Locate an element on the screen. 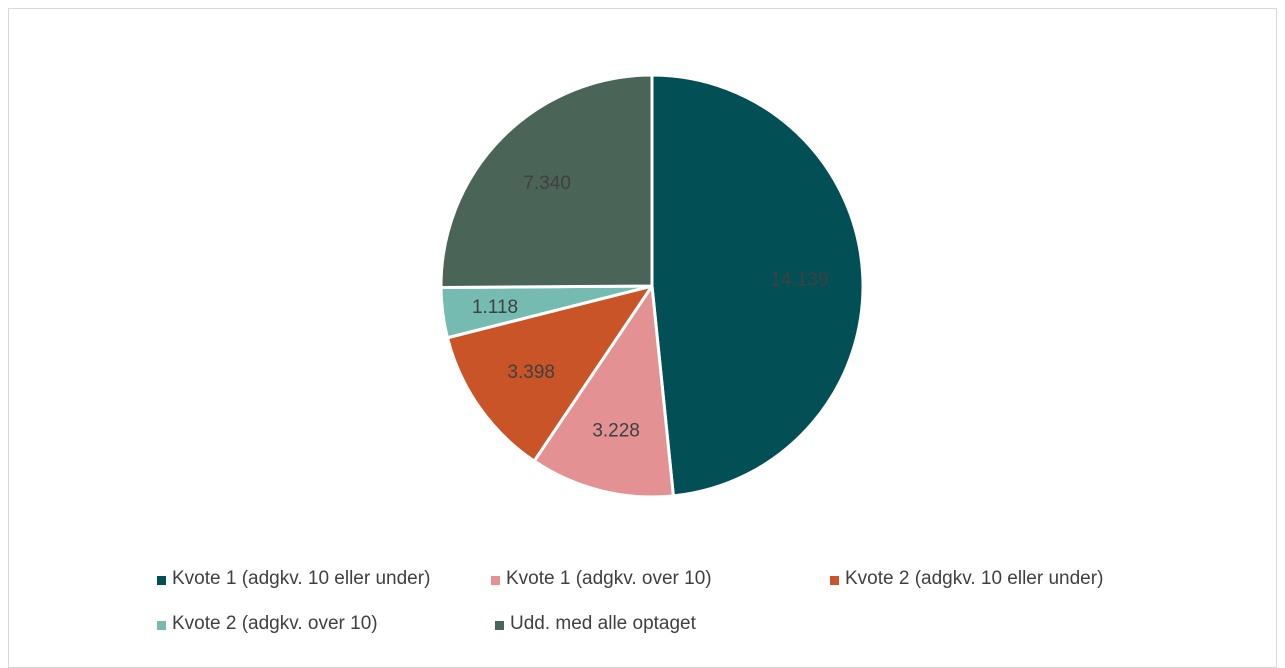 This screenshot has height=668, width=1285. data-label-1: 14.139 is located at coordinates (799, 280).